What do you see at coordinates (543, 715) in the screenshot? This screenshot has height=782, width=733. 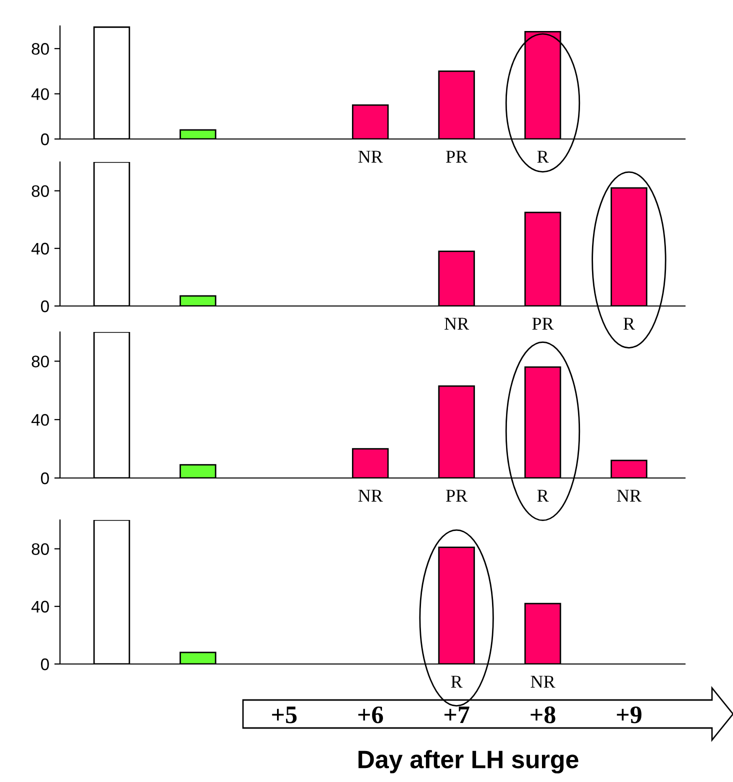 I see `text: +8` at bounding box center [543, 715].